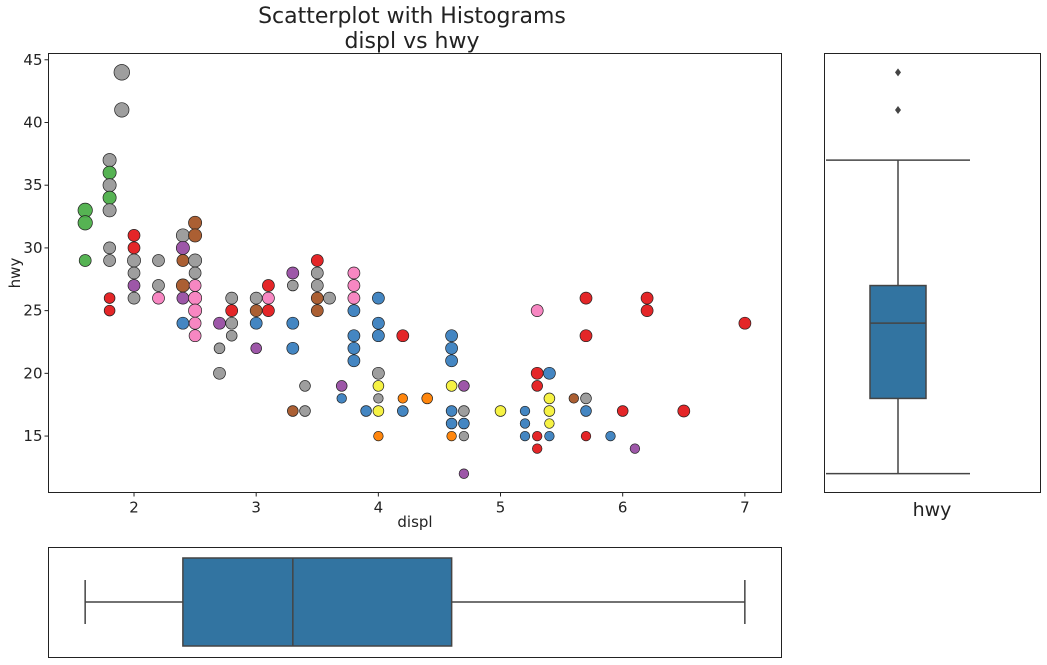  What do you see at coordinates (32, 60) in the screenshot?
I see `y-tick-label: 45` at bounding box center [32, 60].